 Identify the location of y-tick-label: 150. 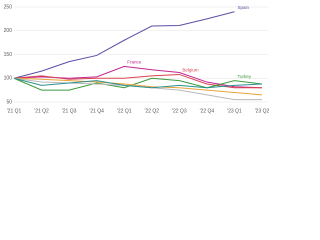
(8, 55).